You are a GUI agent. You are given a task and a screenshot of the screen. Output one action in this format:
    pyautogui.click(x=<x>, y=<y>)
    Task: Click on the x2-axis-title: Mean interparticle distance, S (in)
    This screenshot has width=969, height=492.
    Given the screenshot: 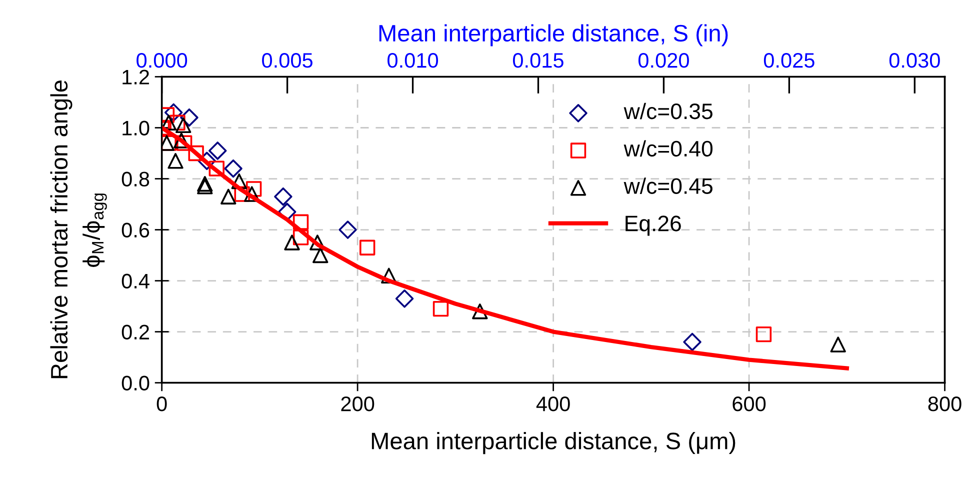 What is the action you would take?
    pyautogui.click(x=553, y=35)
    